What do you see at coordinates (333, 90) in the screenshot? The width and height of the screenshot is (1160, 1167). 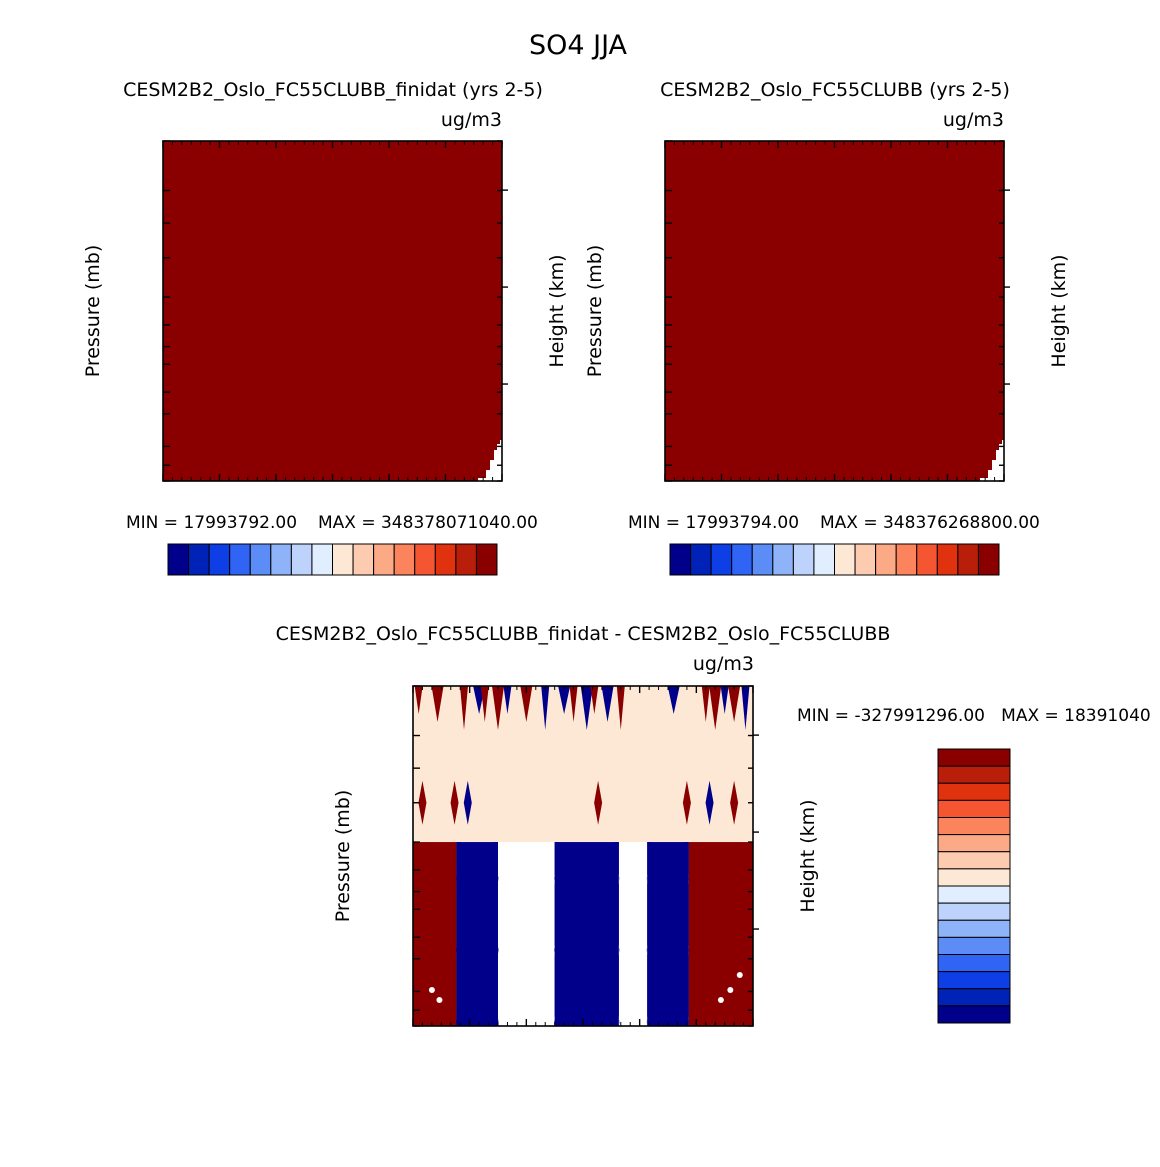 I see `panel-title: CESM2B2_Oslo_FC55CLUBB_finidat (yrs 2-5)` at bounding box center [333, 90].